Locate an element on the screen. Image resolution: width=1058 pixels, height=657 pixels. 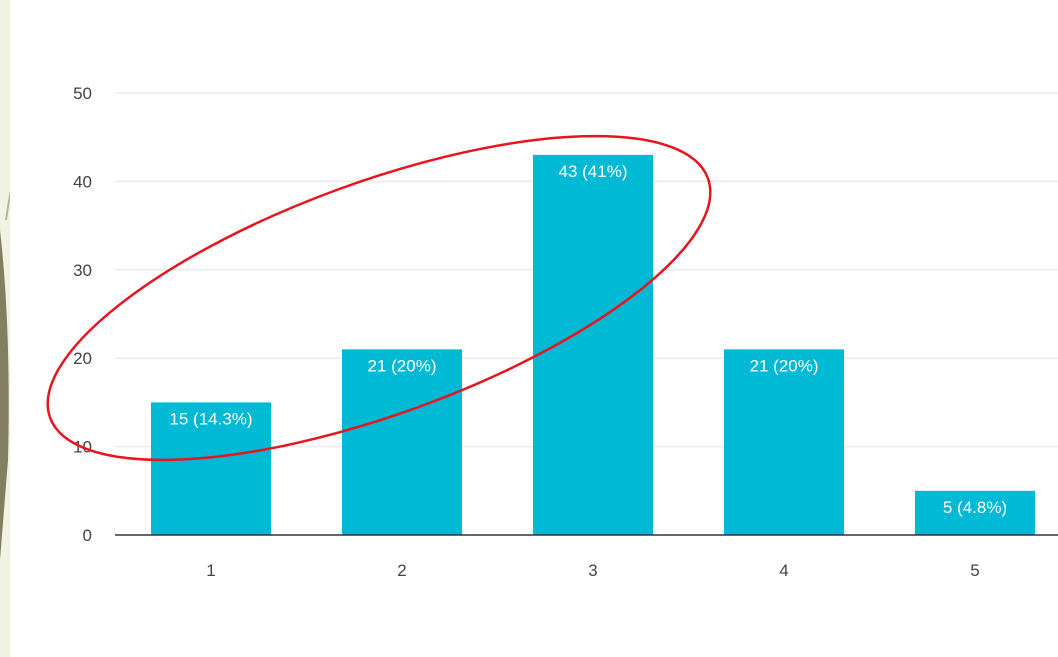
x-axis-ticks: 1 2 3 4 5 is located at coordinates (592, 570).